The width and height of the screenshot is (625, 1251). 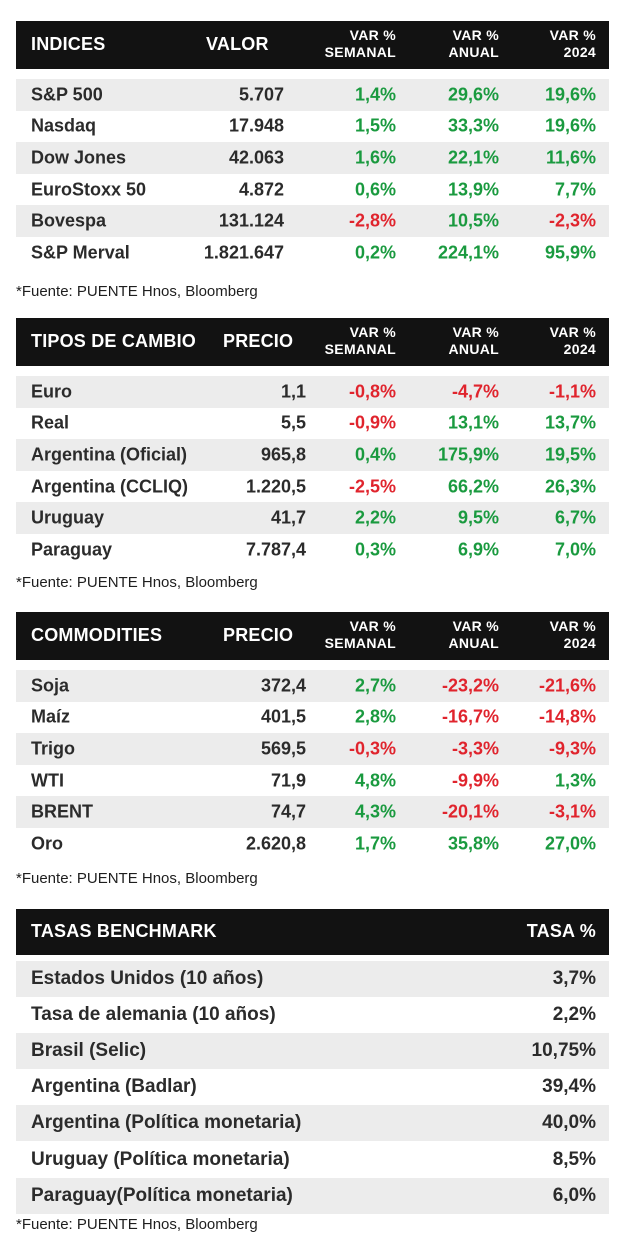 I want to click on table-row: Argentina (Oficial) 965,8 0,4% 175,9% 19,5%, so click(x=312, y=455).